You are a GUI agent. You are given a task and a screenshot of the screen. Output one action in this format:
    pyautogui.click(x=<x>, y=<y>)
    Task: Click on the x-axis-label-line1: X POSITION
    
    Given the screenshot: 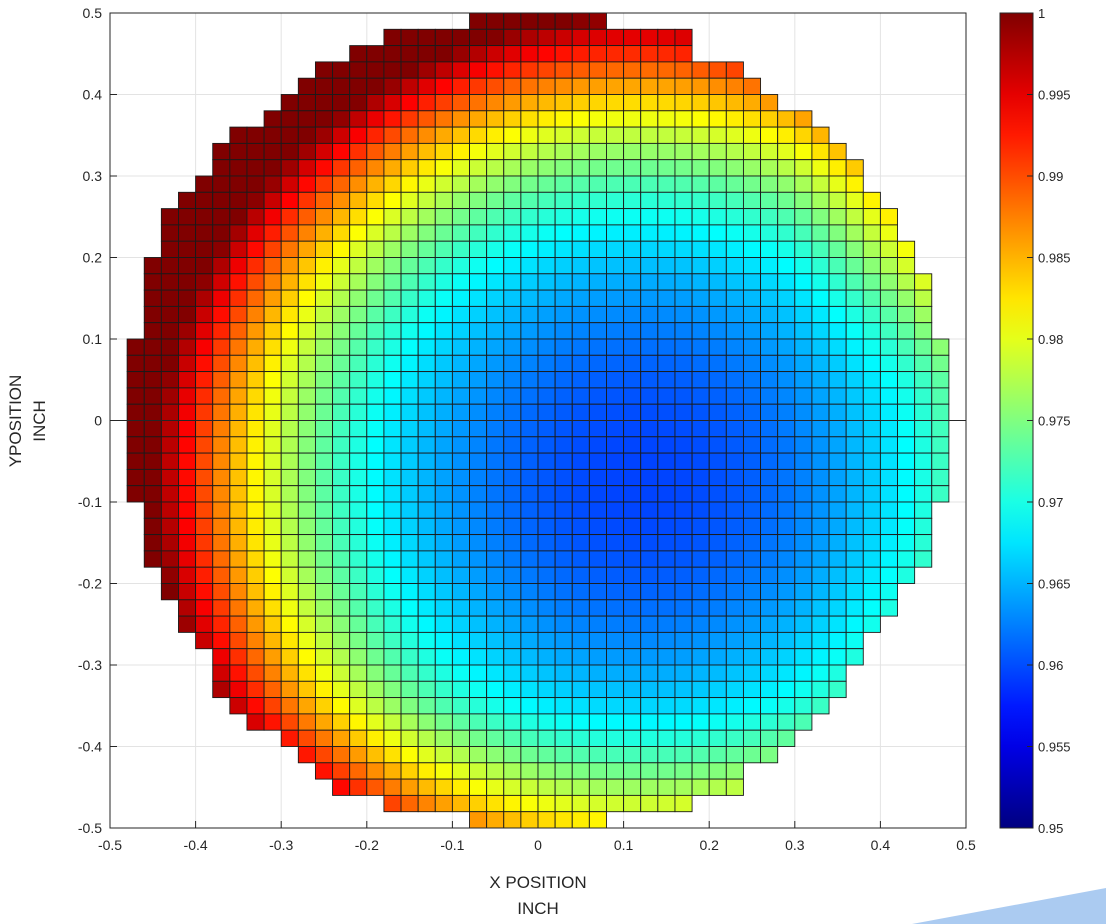 What is the action you would take?
    pyautogui.click(x=537, y=882)
    